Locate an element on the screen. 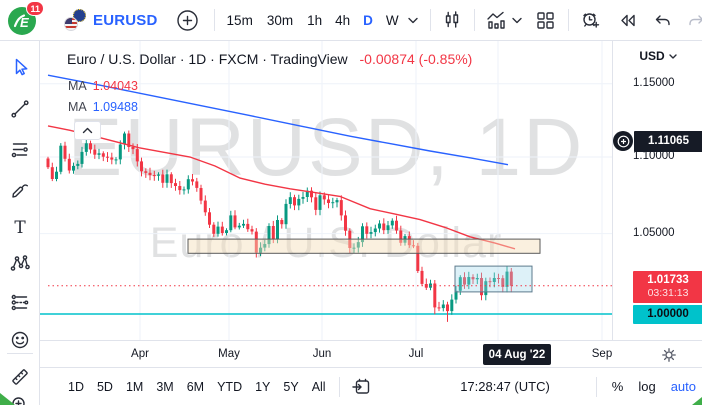 The height and width of the screenshot is (405, 702). range-1y: 1Y is located at coordinates (263, 386).